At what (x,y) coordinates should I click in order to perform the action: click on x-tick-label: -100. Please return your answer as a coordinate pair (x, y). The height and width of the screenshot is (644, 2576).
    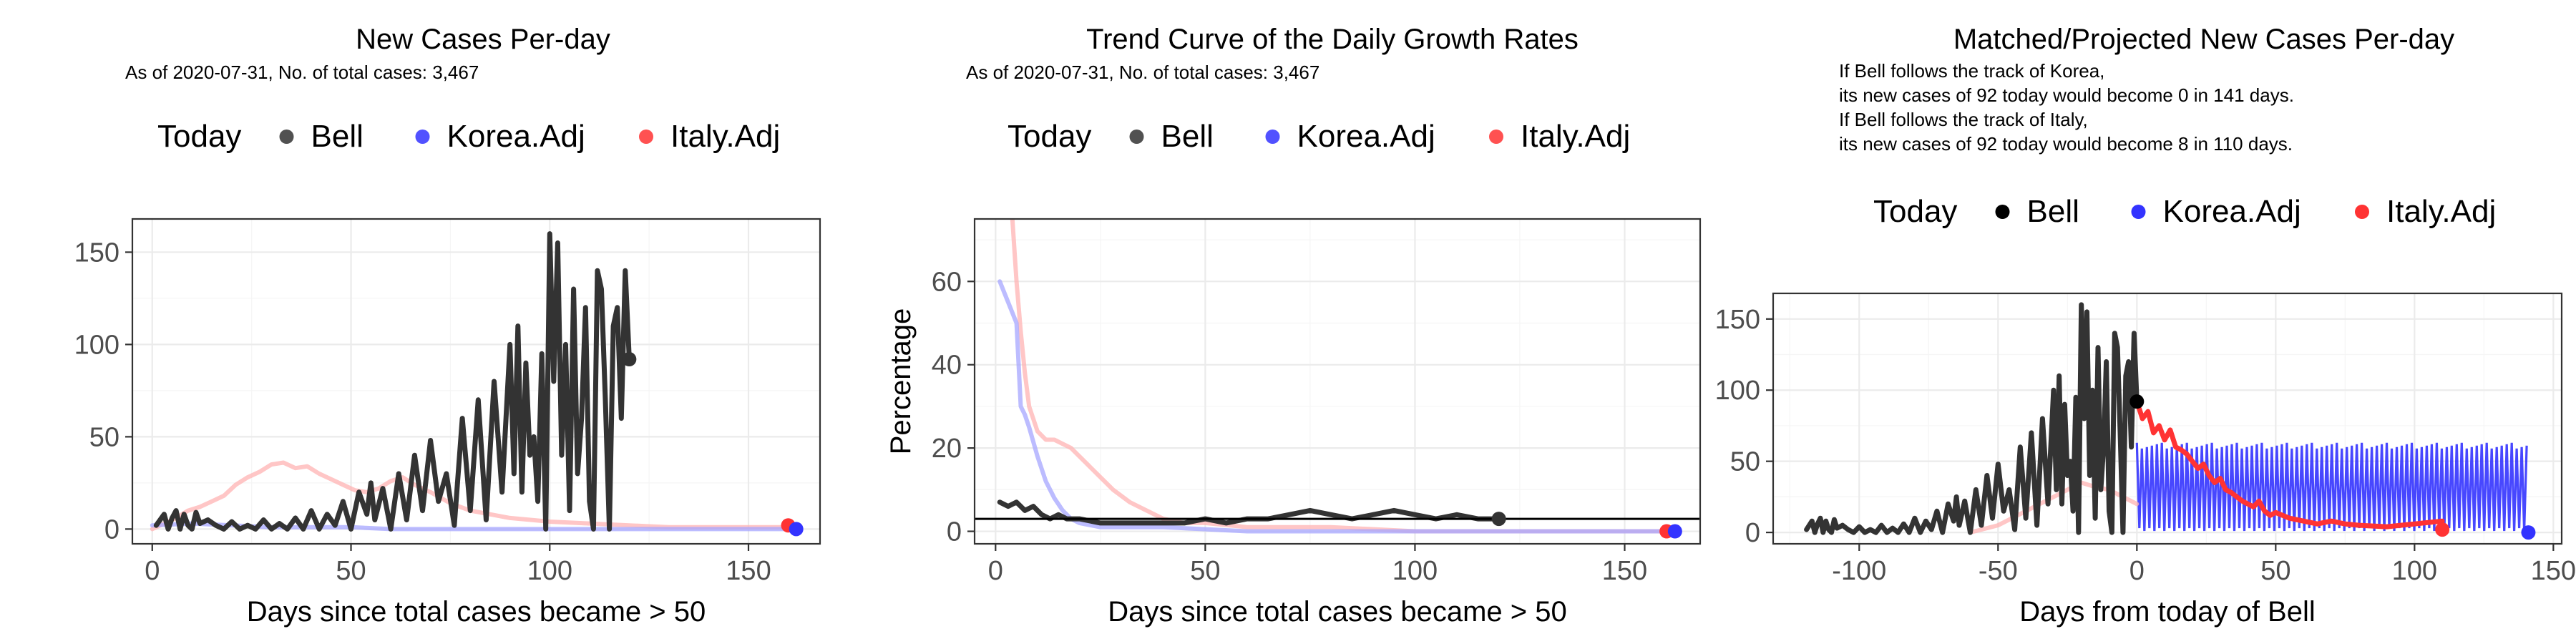
    Looking at the image, I should click on (1859, 571).